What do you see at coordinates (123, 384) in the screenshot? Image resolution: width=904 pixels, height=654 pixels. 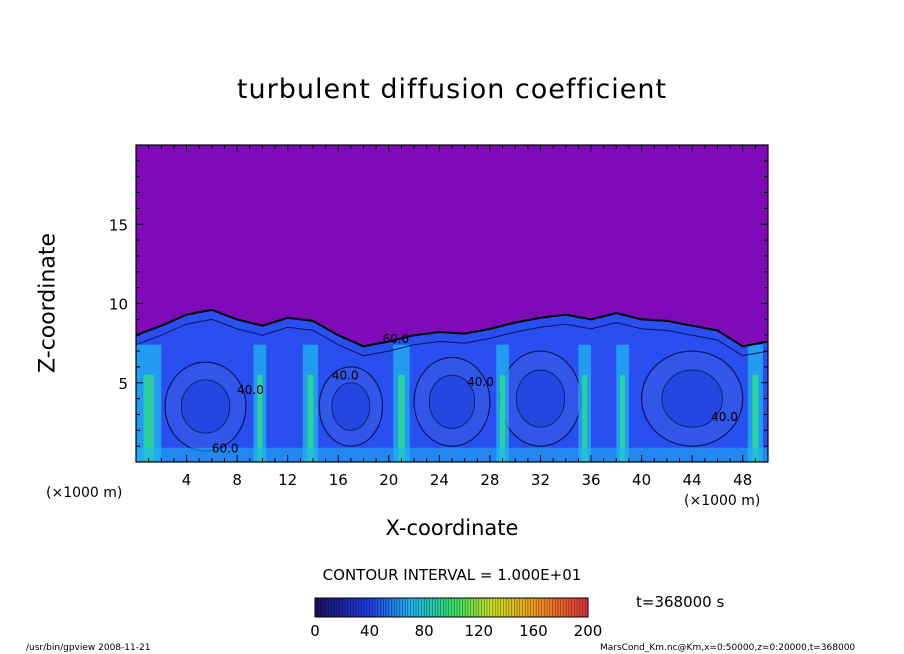 I see `y-tick-label: 5` at bounding box center [123, 384].